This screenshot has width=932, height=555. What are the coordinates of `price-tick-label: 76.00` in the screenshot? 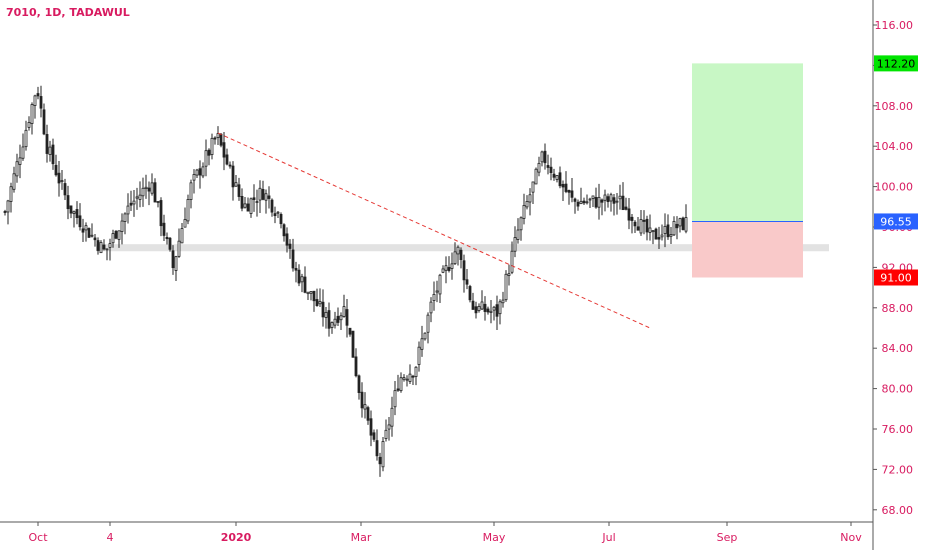 It's located at (898, 429).